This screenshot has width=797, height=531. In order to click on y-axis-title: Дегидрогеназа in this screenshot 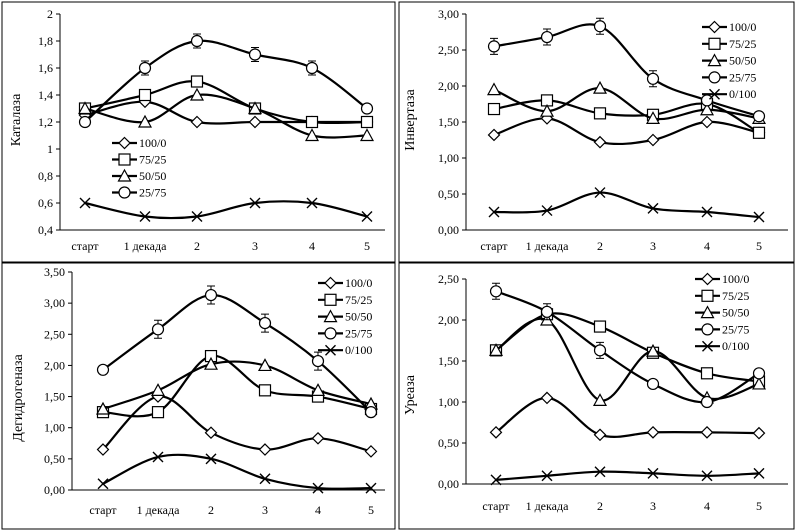, I will do `click(18, 397)`.